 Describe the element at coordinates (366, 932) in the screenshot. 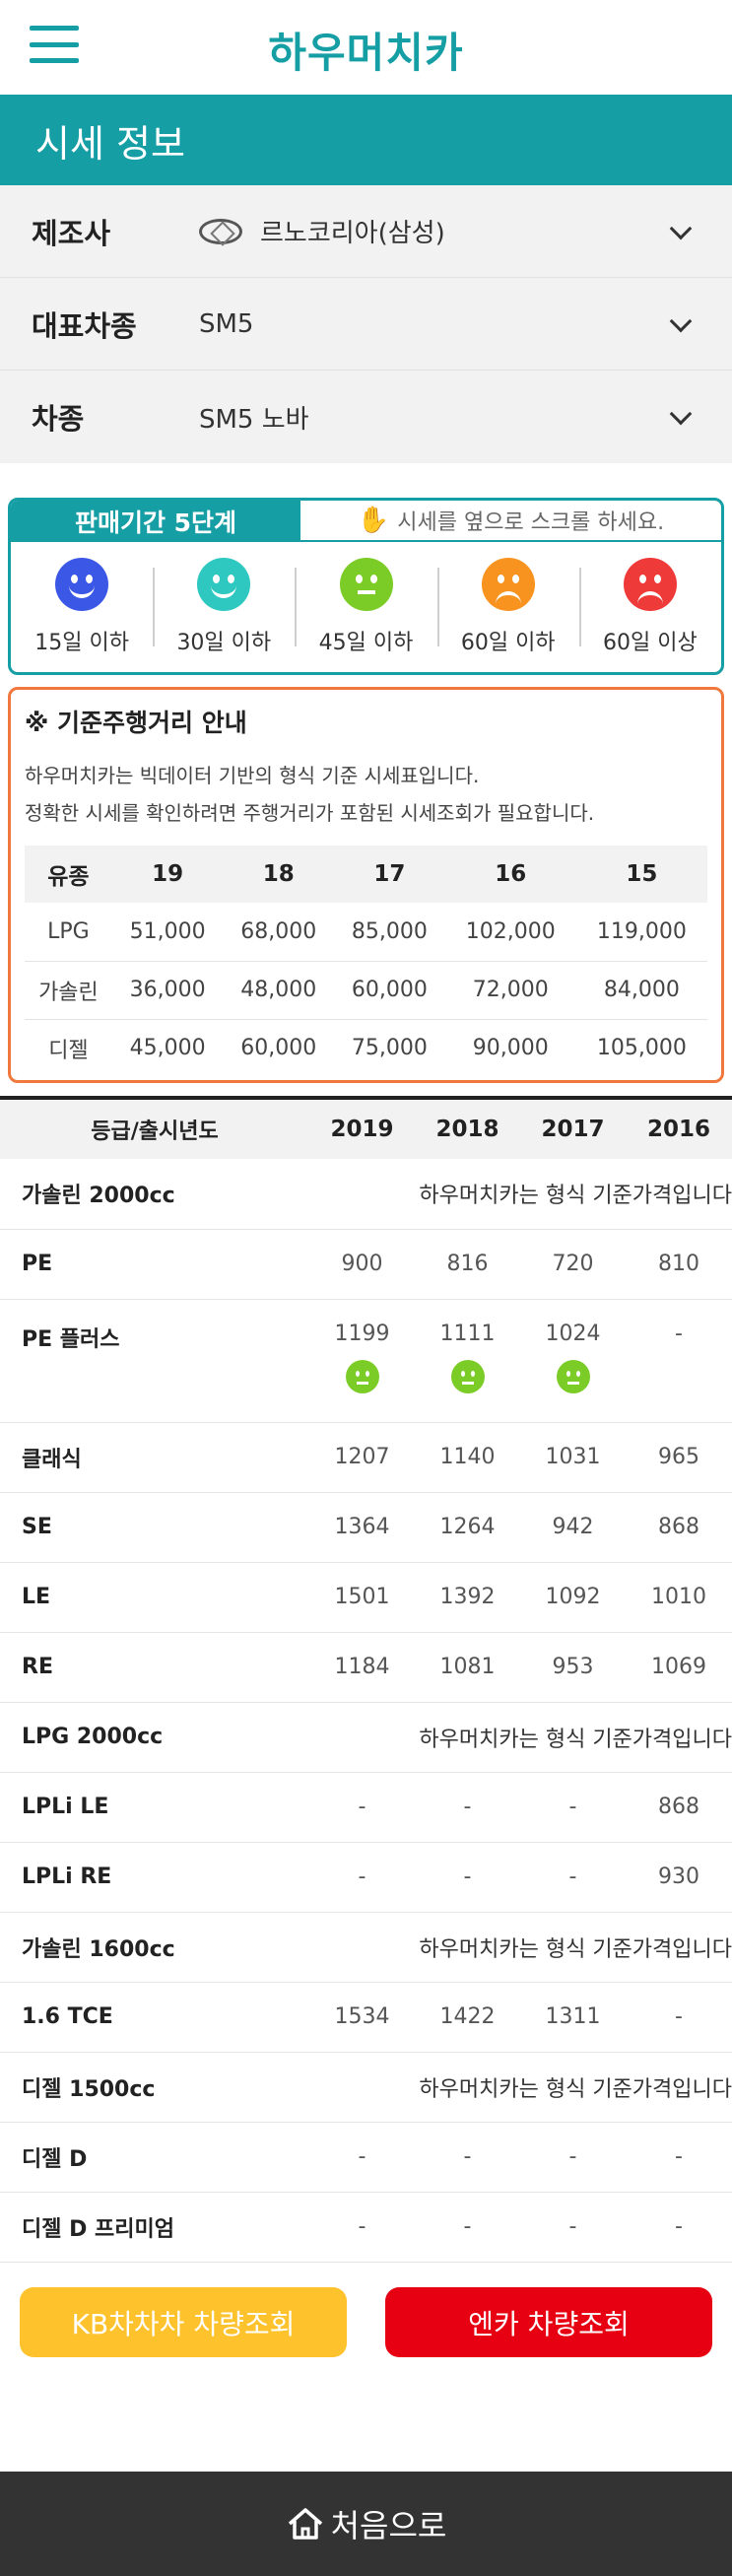

I see `mileage-table-row: LPG 51,000 68,000 85,000 102,000 119,000` at that location.